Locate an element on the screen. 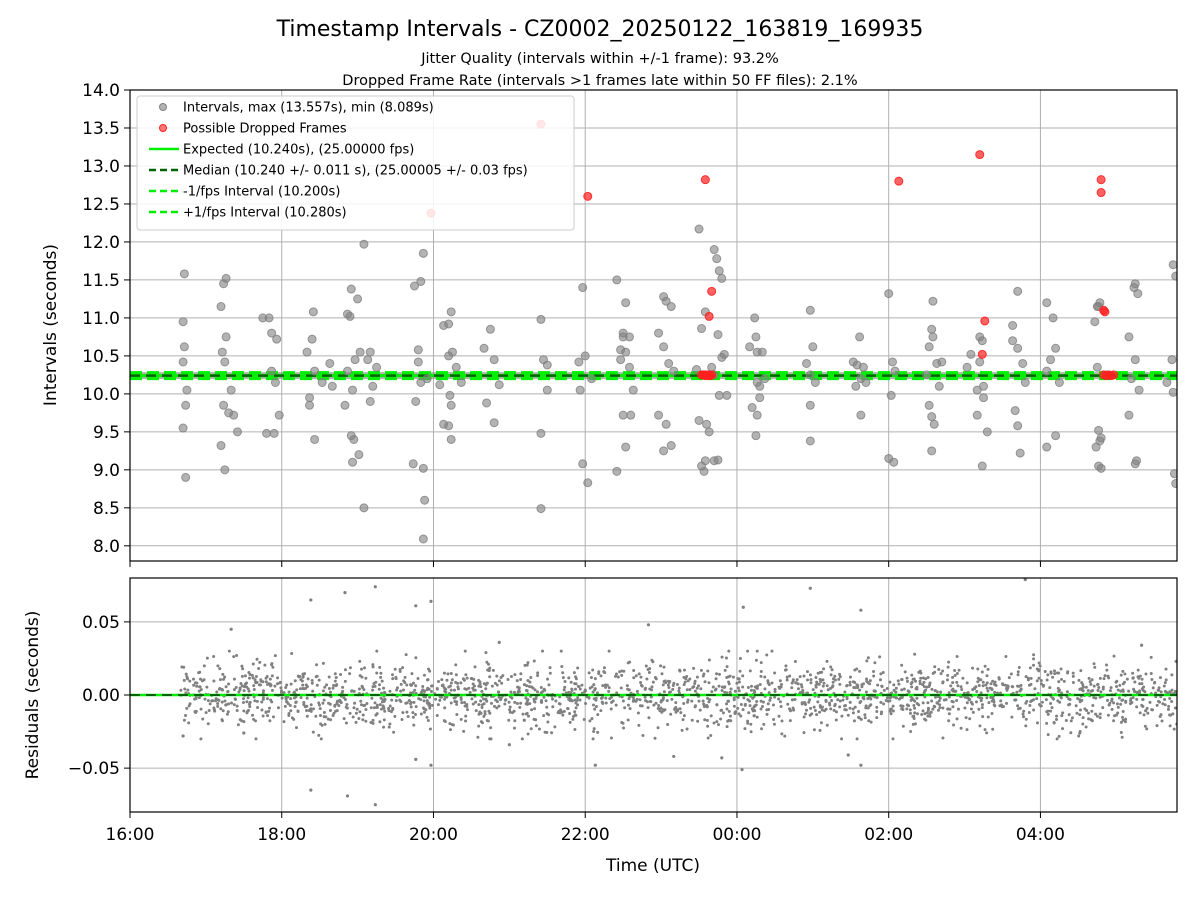 This screenshot has width=1200, height=900. legend-box is located at coordinates (355, 163).